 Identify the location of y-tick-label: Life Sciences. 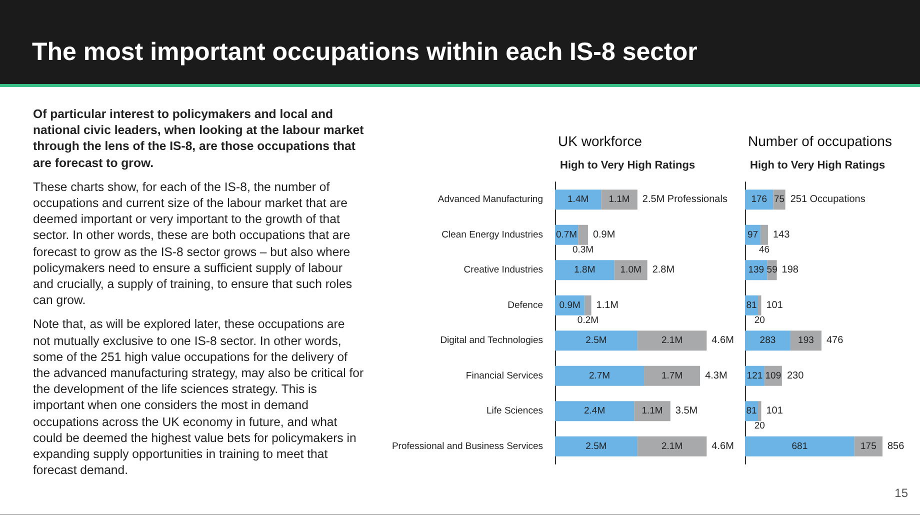
(515, 411).